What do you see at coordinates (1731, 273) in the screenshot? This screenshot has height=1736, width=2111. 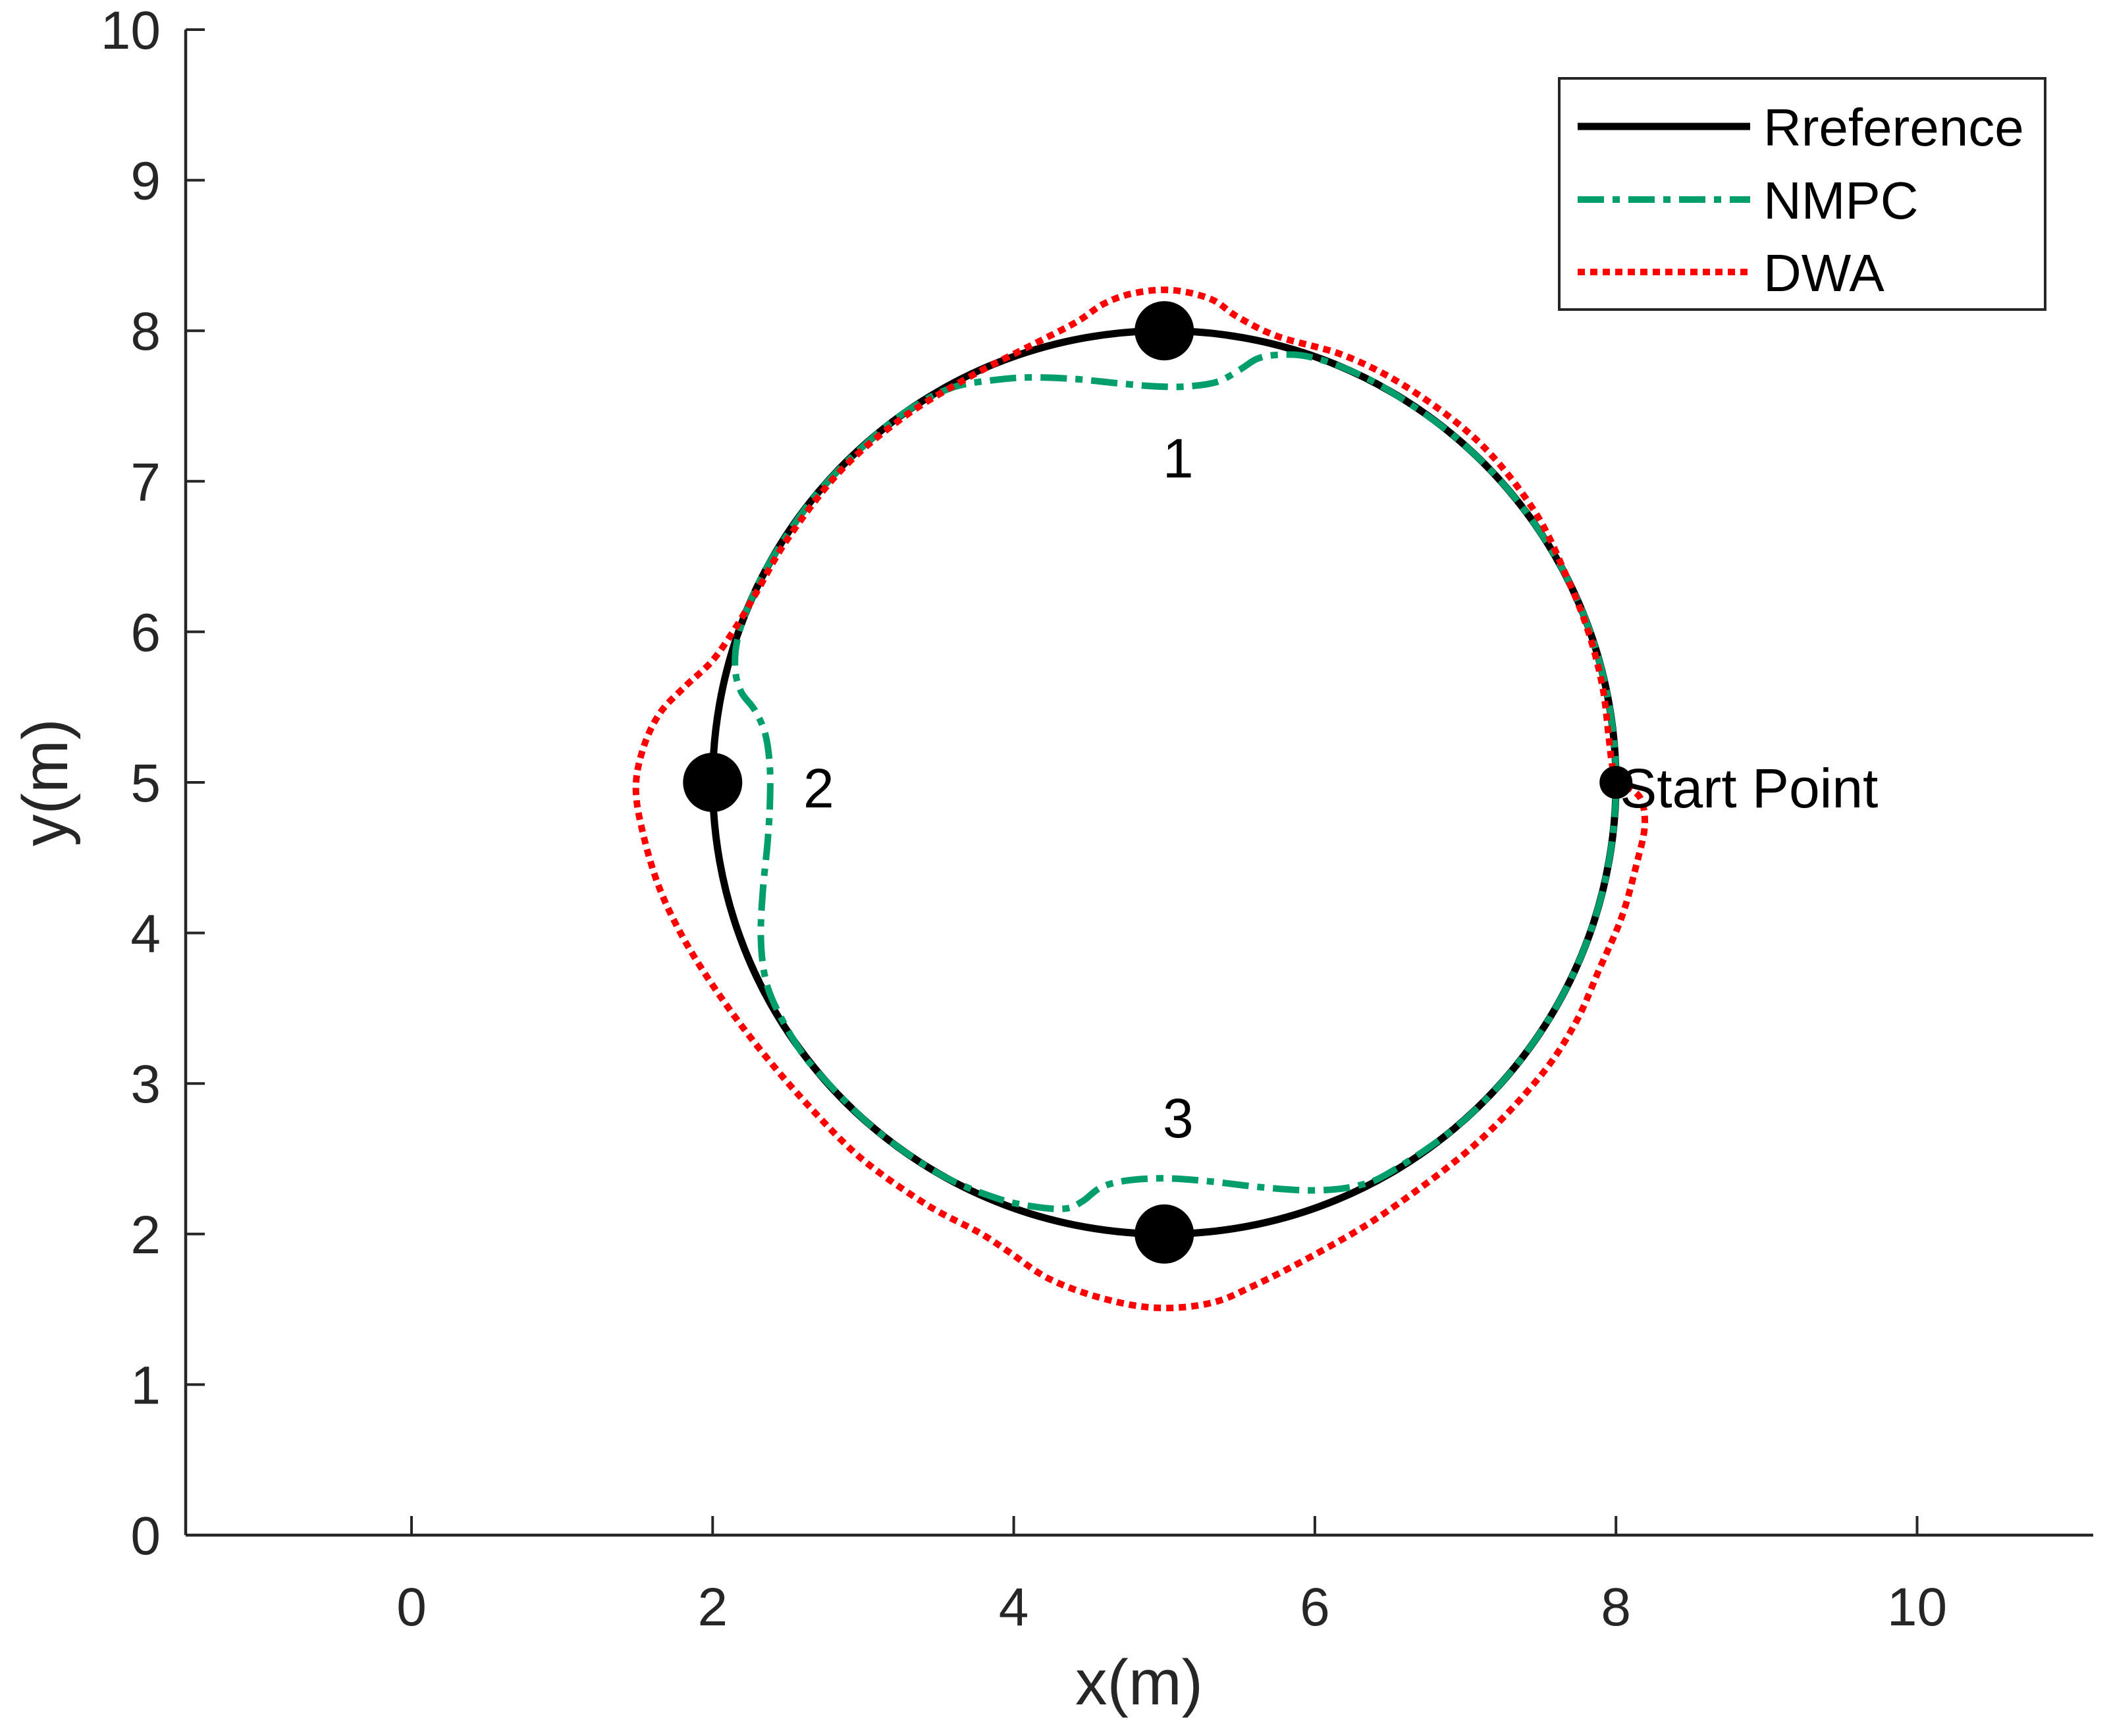 I see `legend-entry-dwa: DWA` at bounding box center [1731, 273].